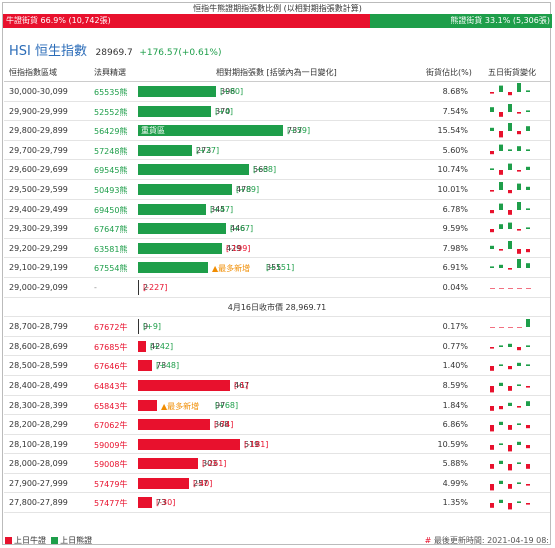 The width and height of the screenshot is (555, 548). What do you see at coordinates (277, 210) in the screenshot?
I see `table-row: 29,400-29,499 69450熊 345 [+47] 6.78%` at bounding box center [277, 210].